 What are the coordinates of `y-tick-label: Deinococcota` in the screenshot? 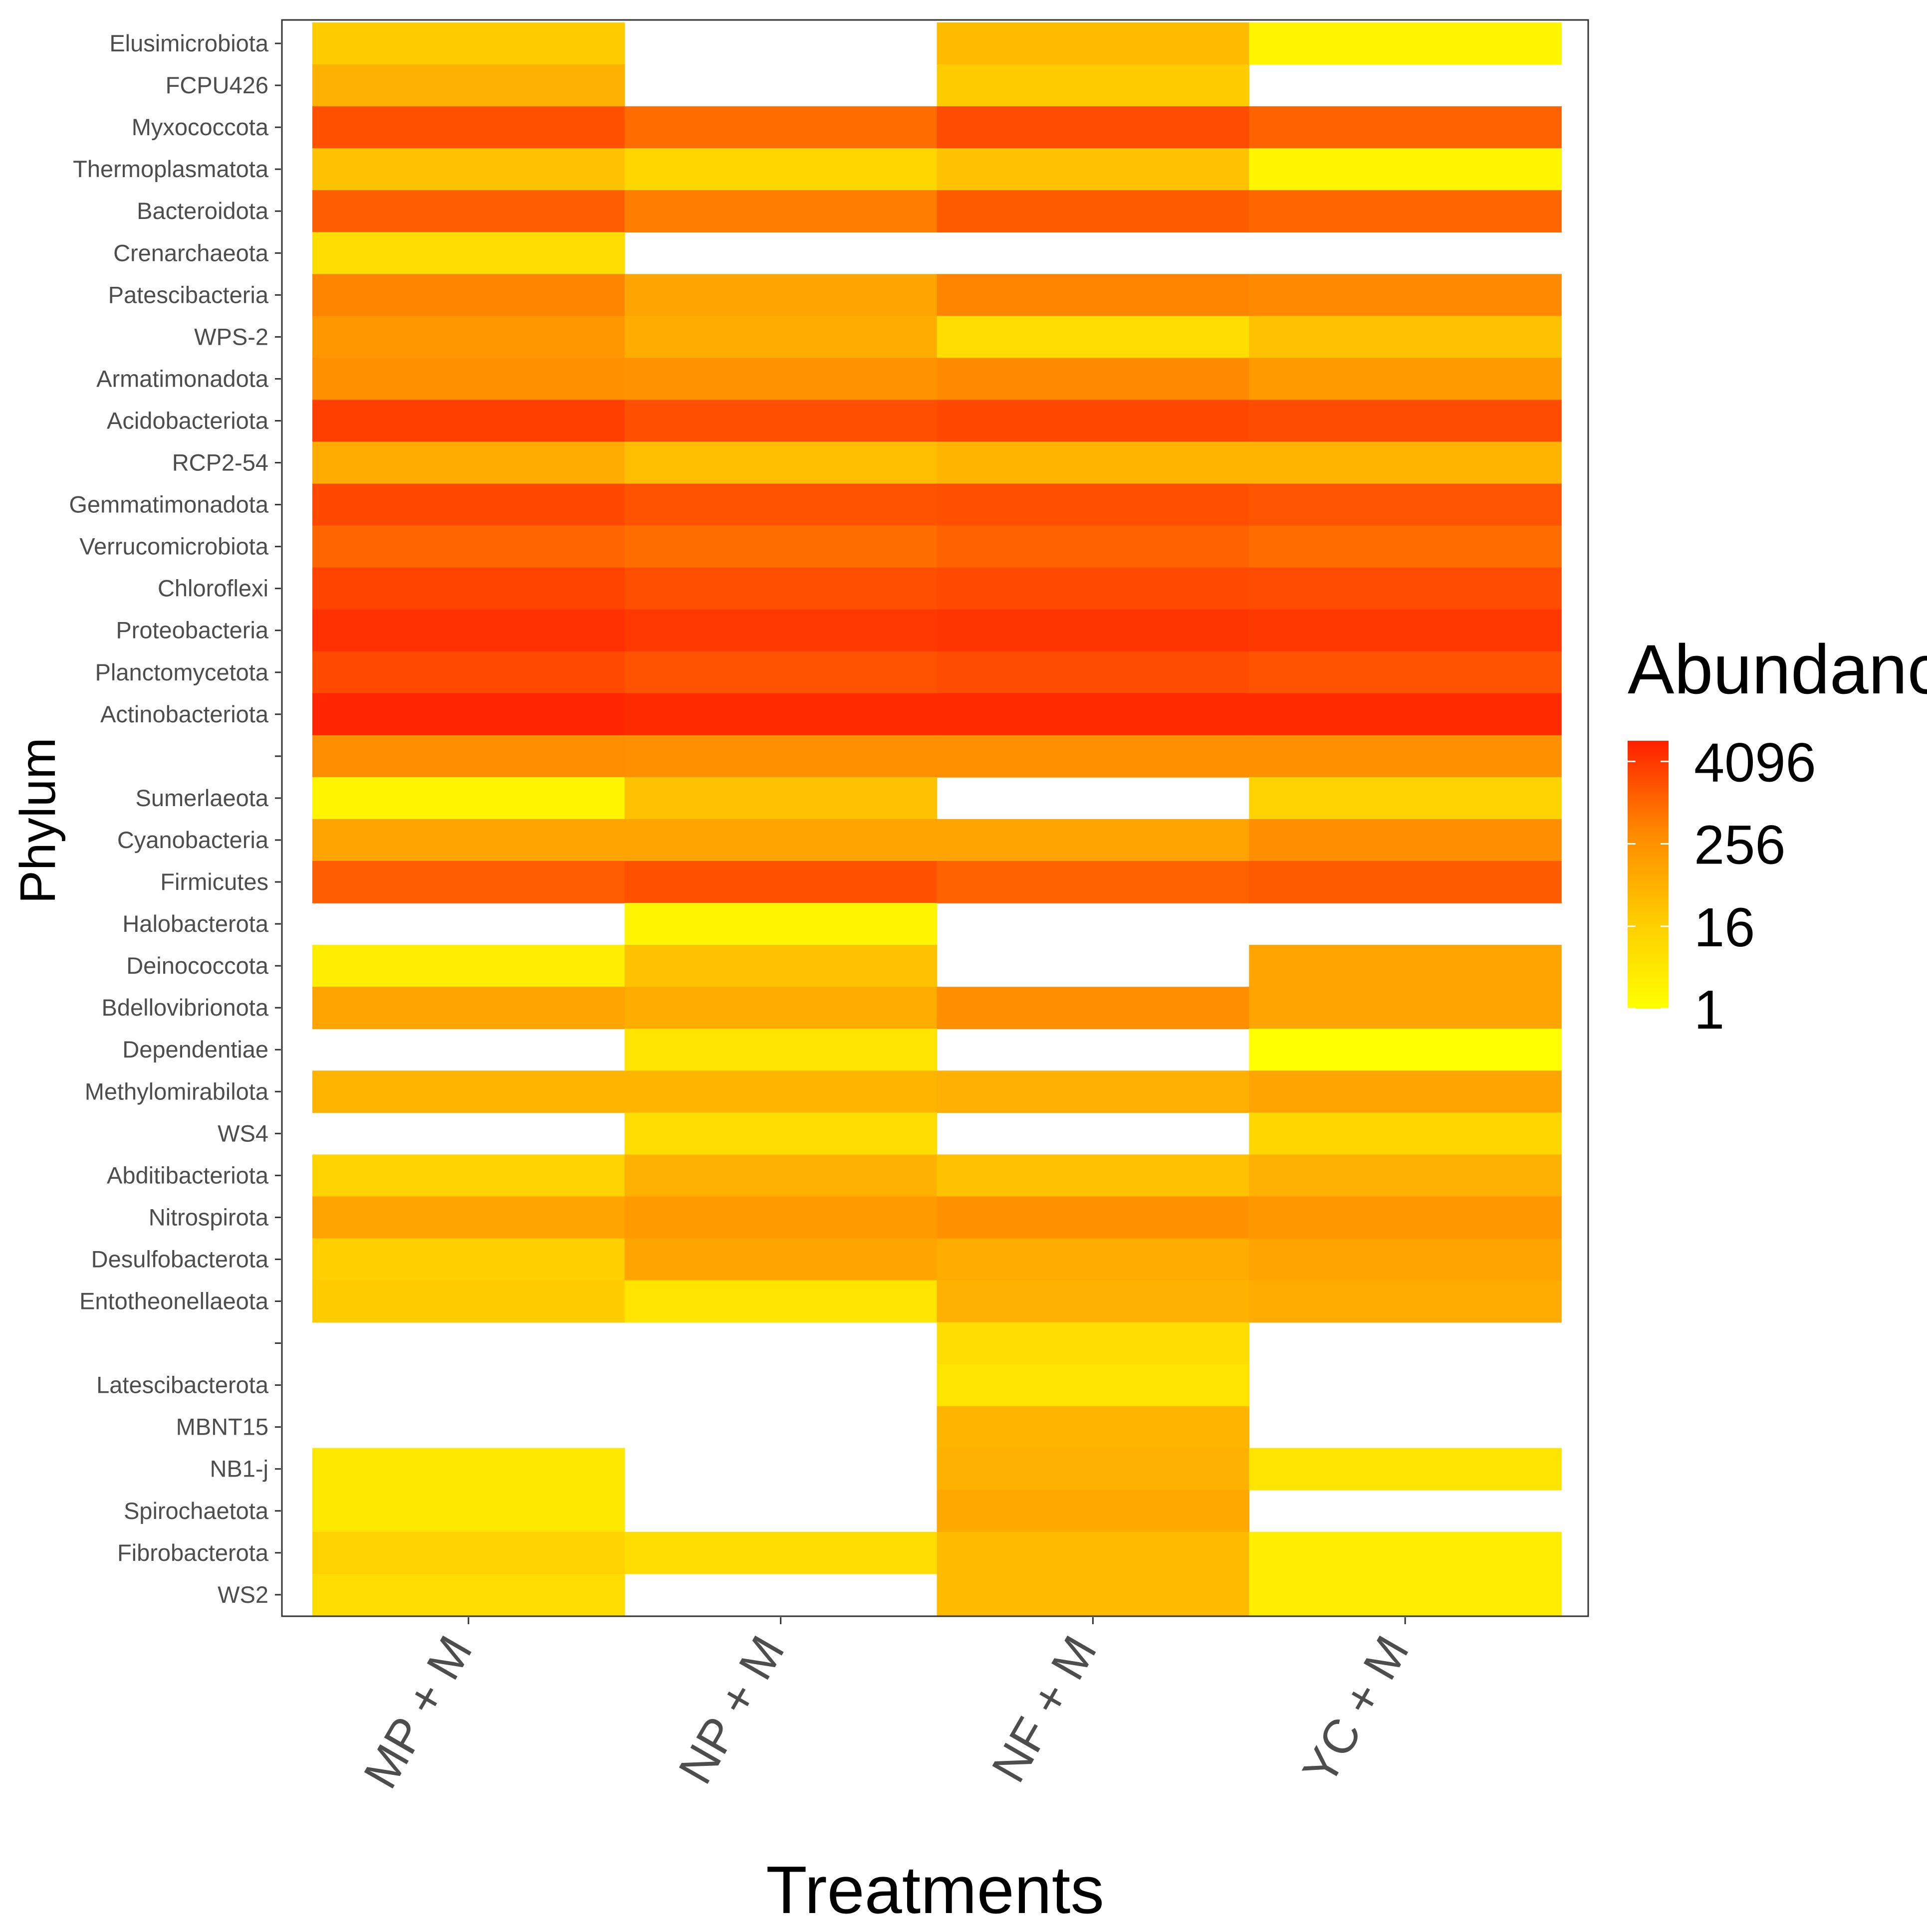 It's located at (197, 965).